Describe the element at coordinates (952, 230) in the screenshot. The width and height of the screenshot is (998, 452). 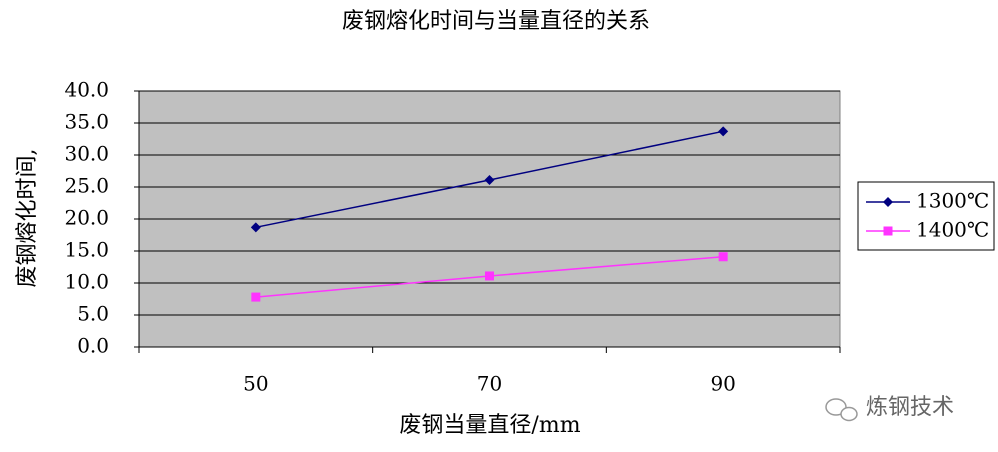
I see `legend-label: 1400℃` at that location.